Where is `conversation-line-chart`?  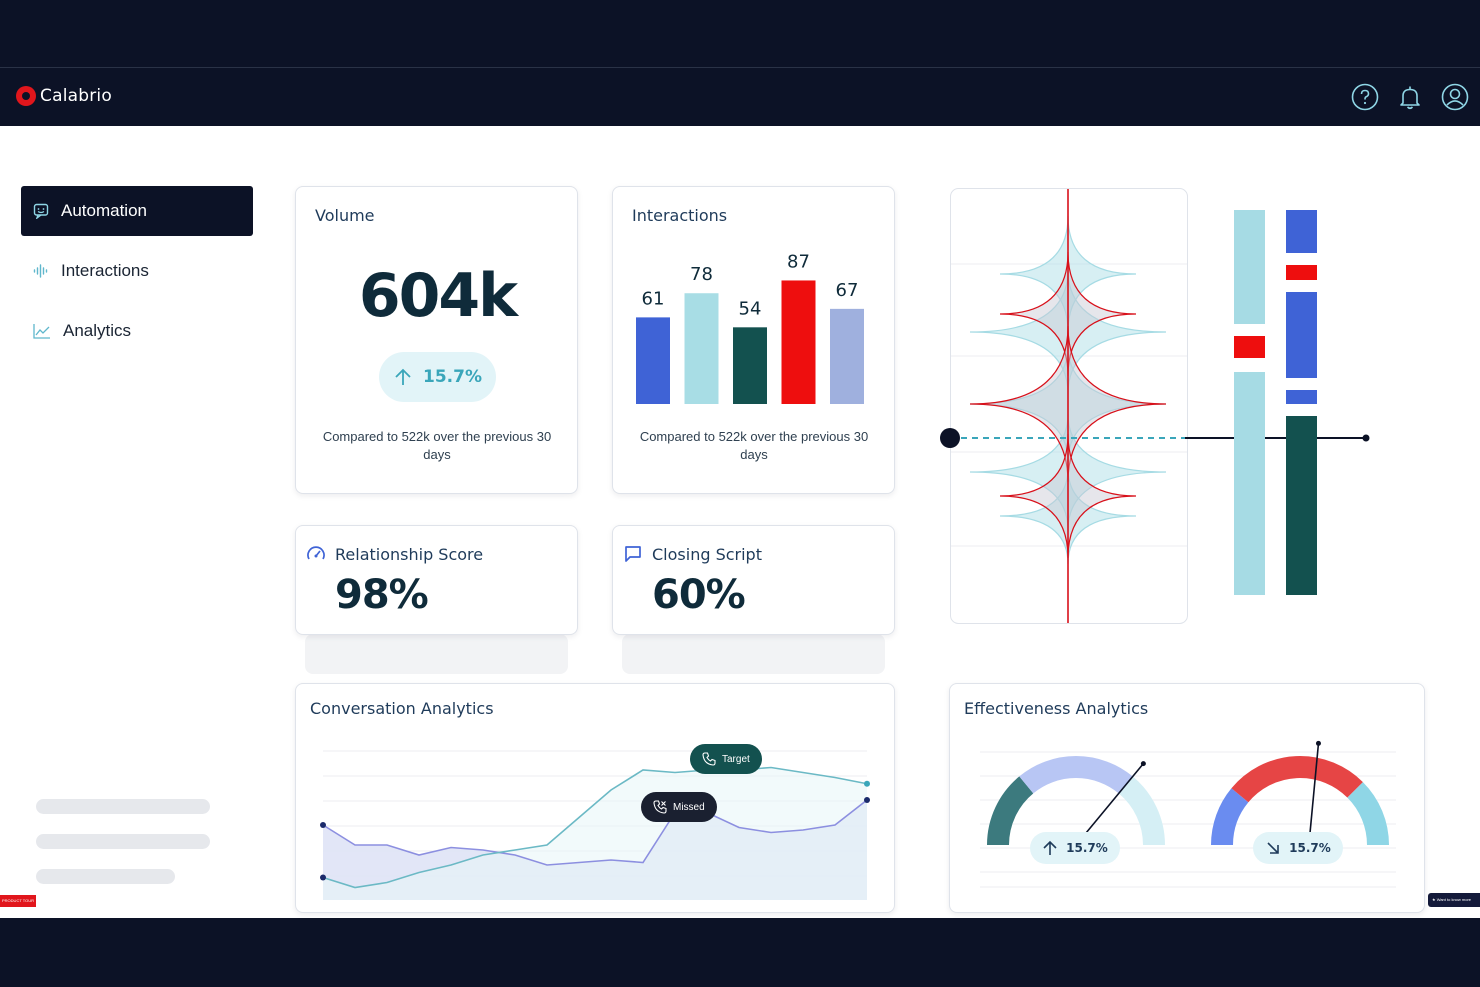
conversation-line-chart is located at coordinates (595, 825).